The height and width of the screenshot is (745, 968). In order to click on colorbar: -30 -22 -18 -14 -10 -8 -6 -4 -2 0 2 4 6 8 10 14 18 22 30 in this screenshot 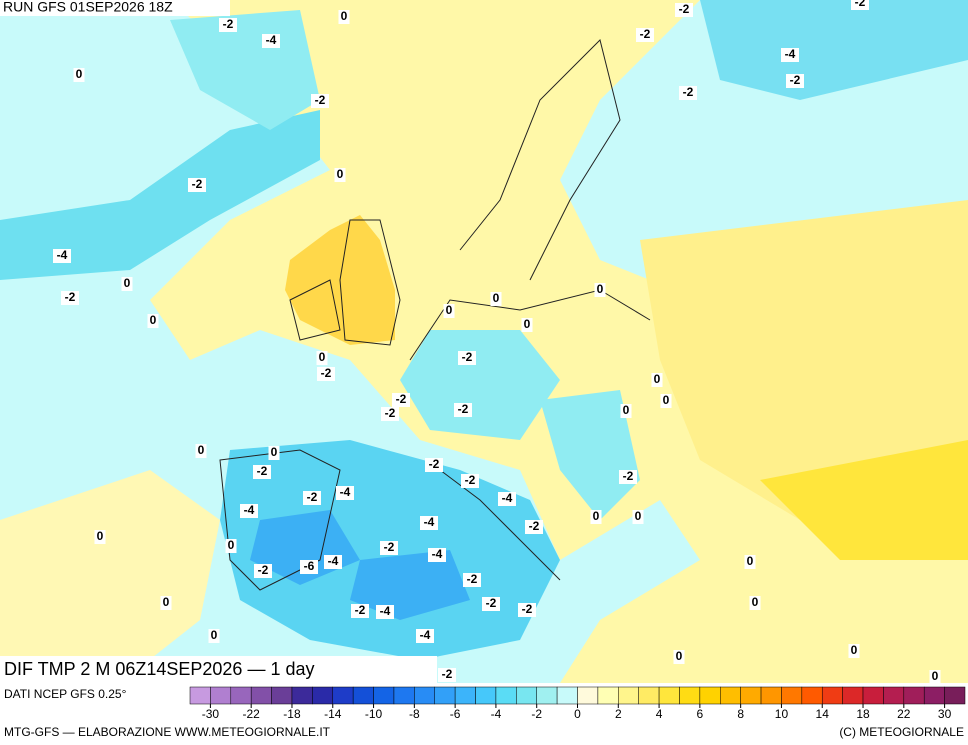, I will do `click(577, 703)`.